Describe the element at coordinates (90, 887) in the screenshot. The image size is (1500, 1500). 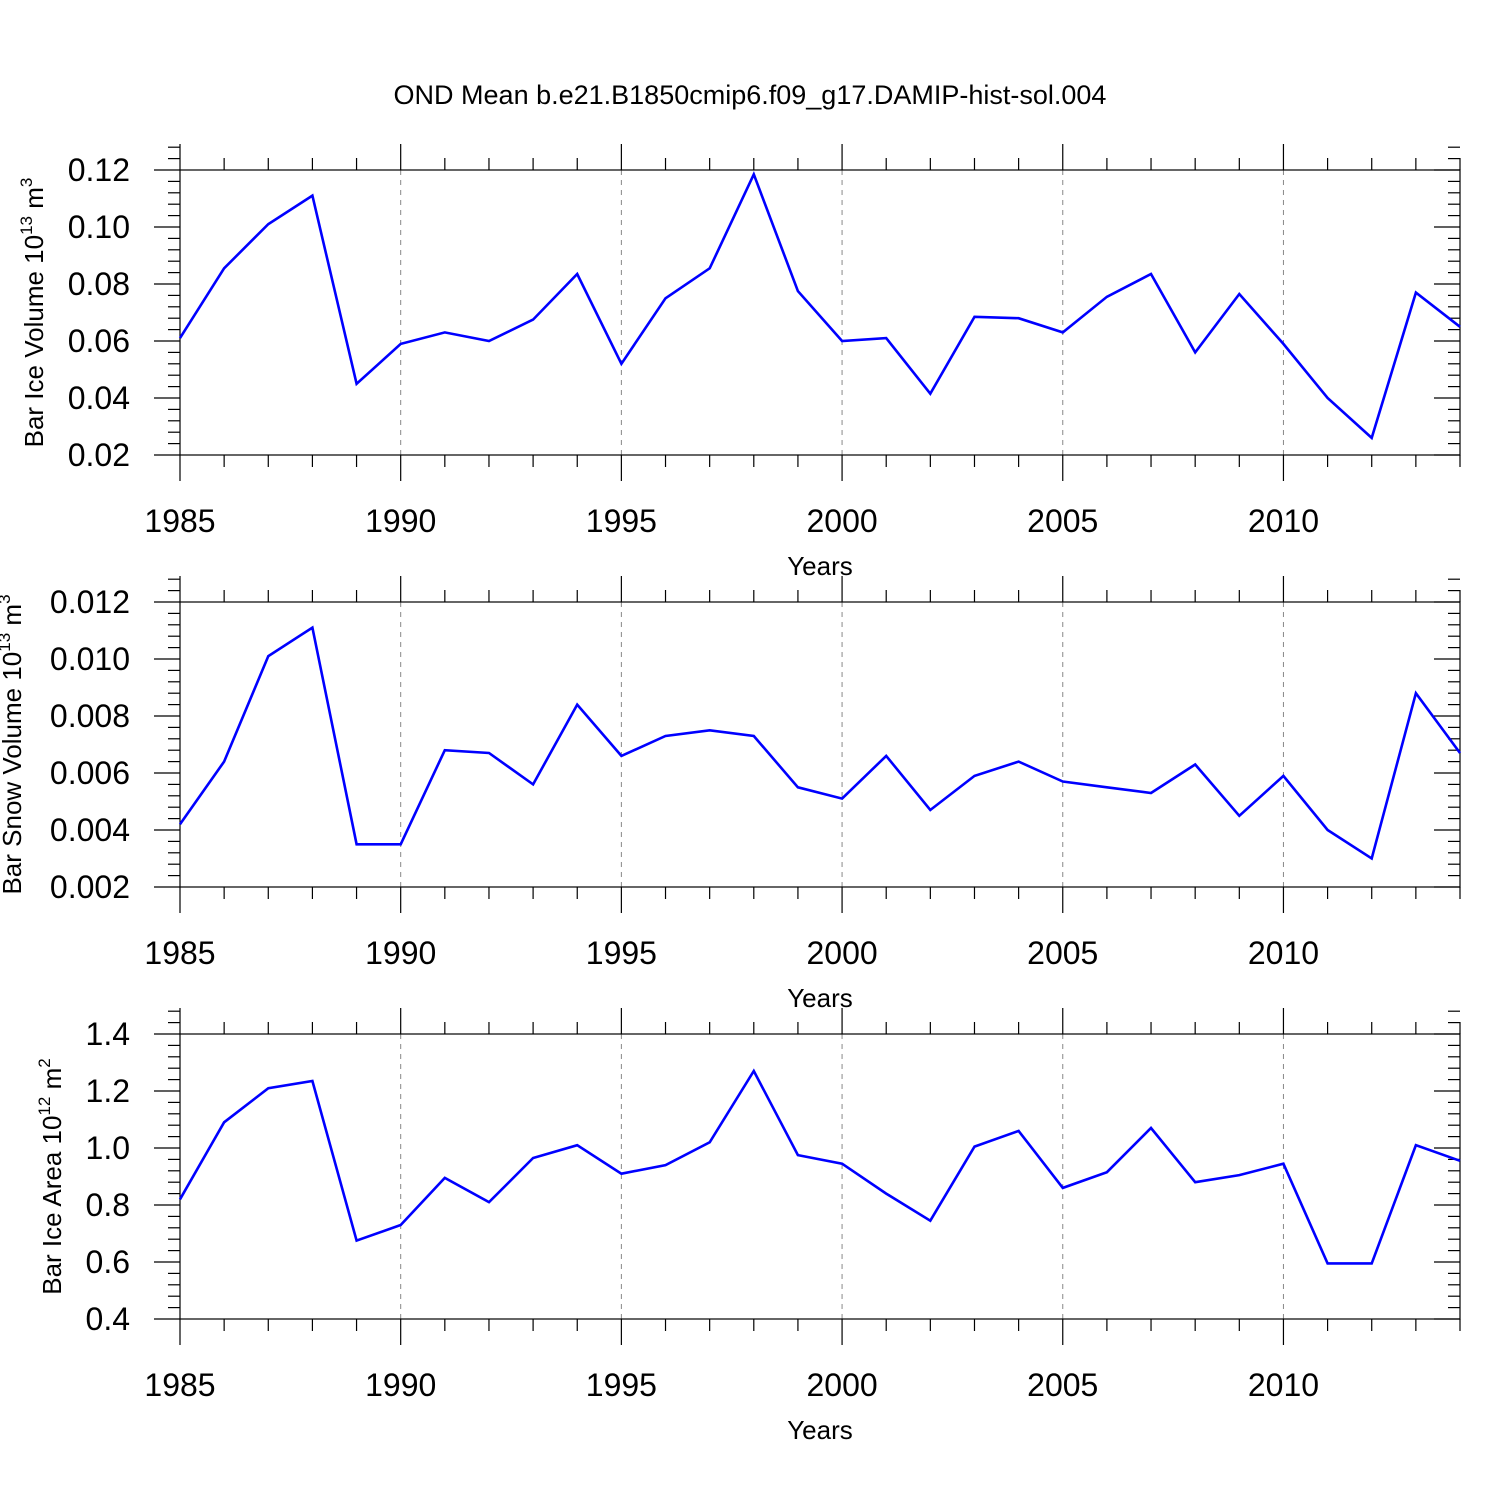
I see `y-tick-label: 0.002` at that location.